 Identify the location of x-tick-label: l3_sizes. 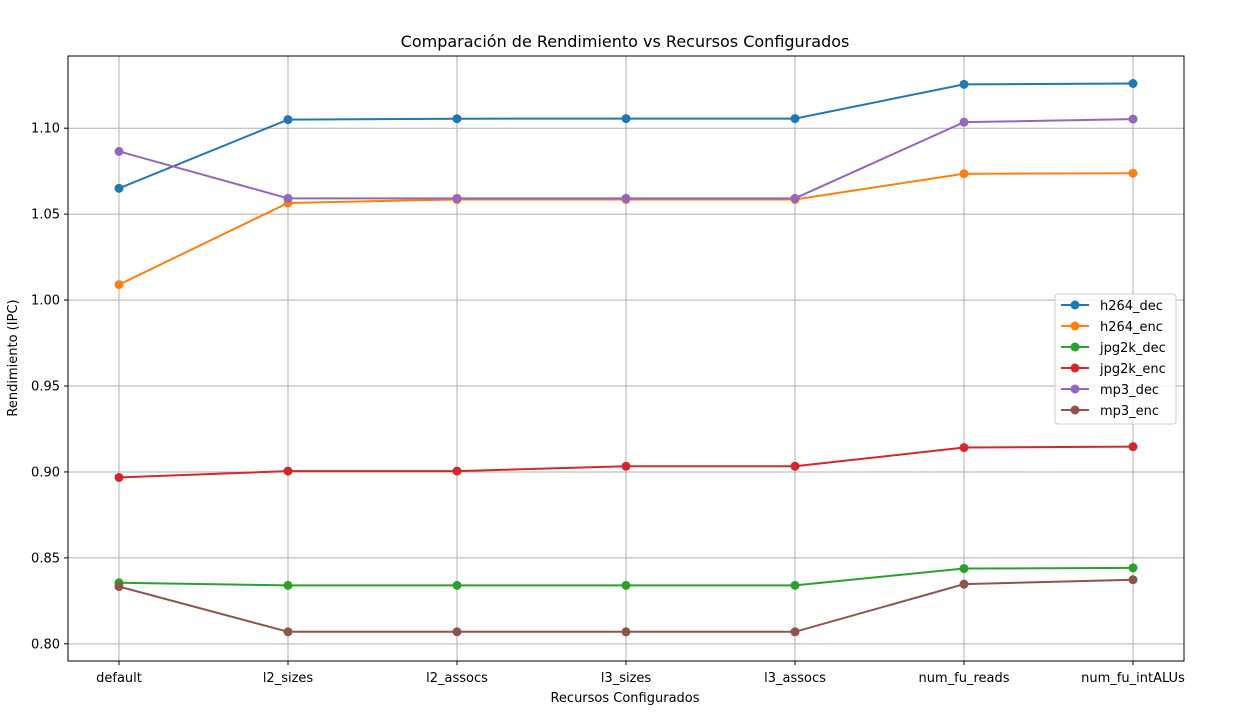
(626, 678).